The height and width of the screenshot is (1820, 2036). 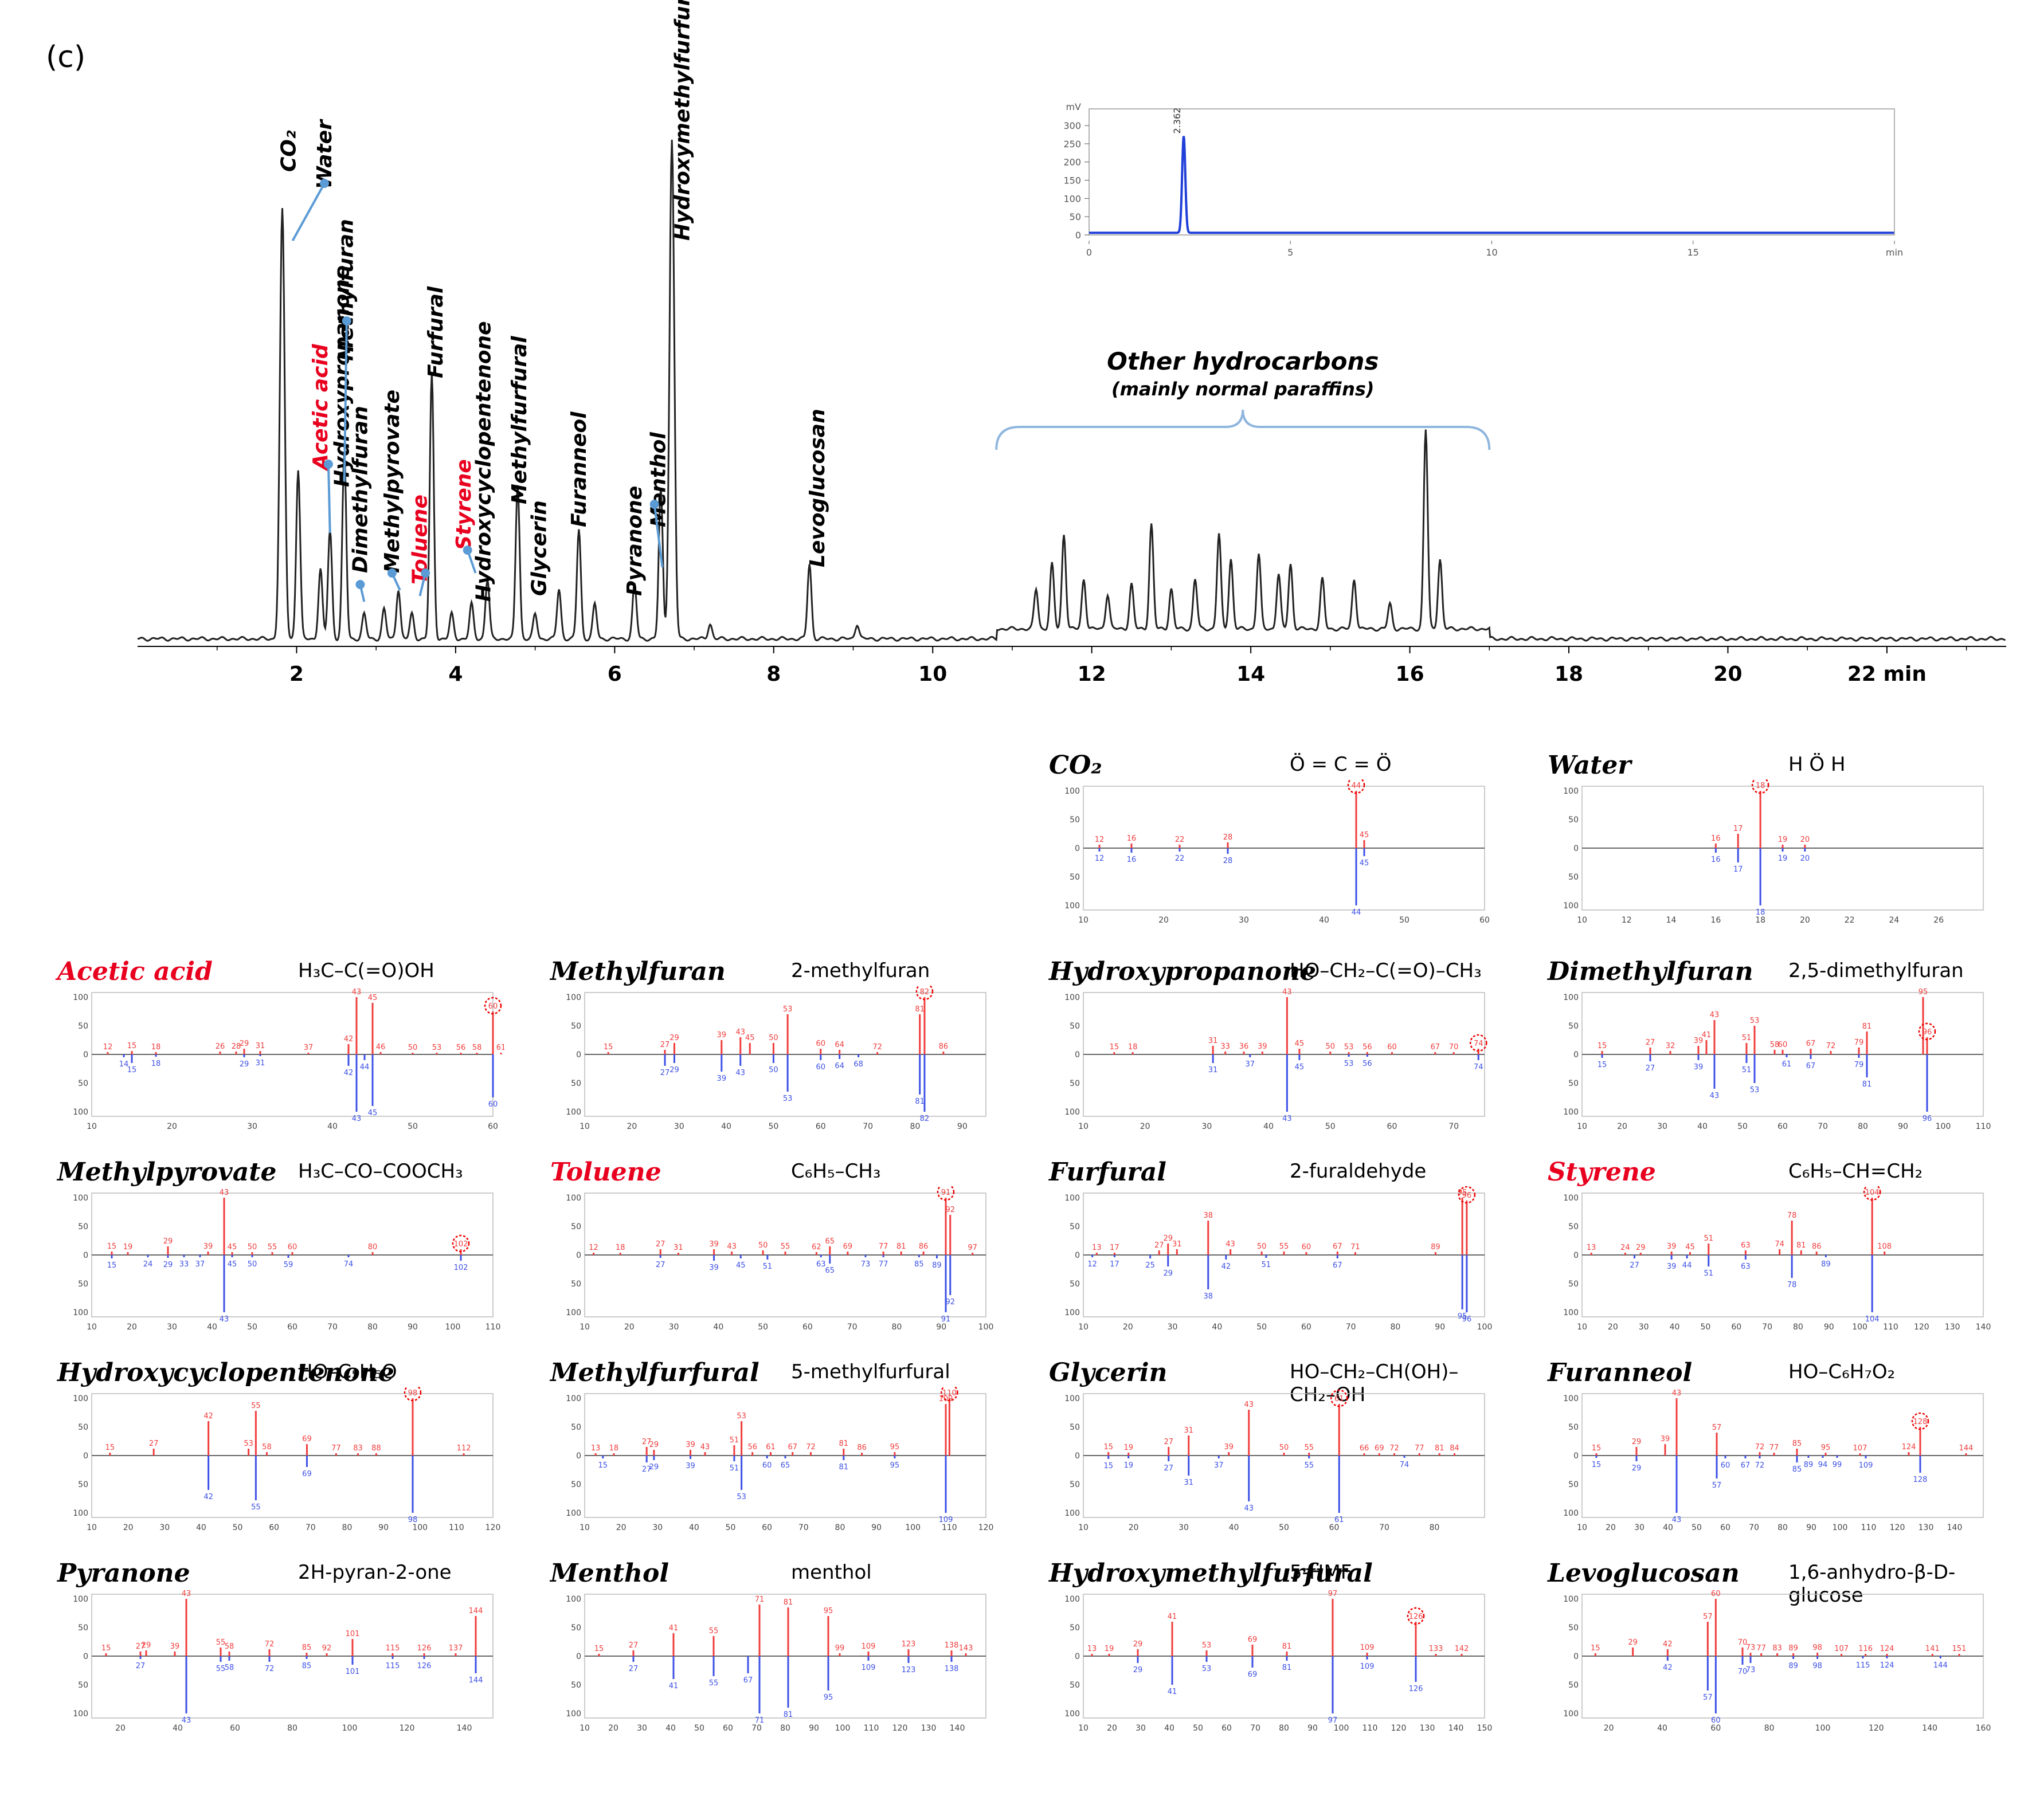 What do you see at coordinates (1842, 1371) in the screenshot?
I see `structure-formula: HO–C₆H₇O₂` at bounding box center [1842, 1371].